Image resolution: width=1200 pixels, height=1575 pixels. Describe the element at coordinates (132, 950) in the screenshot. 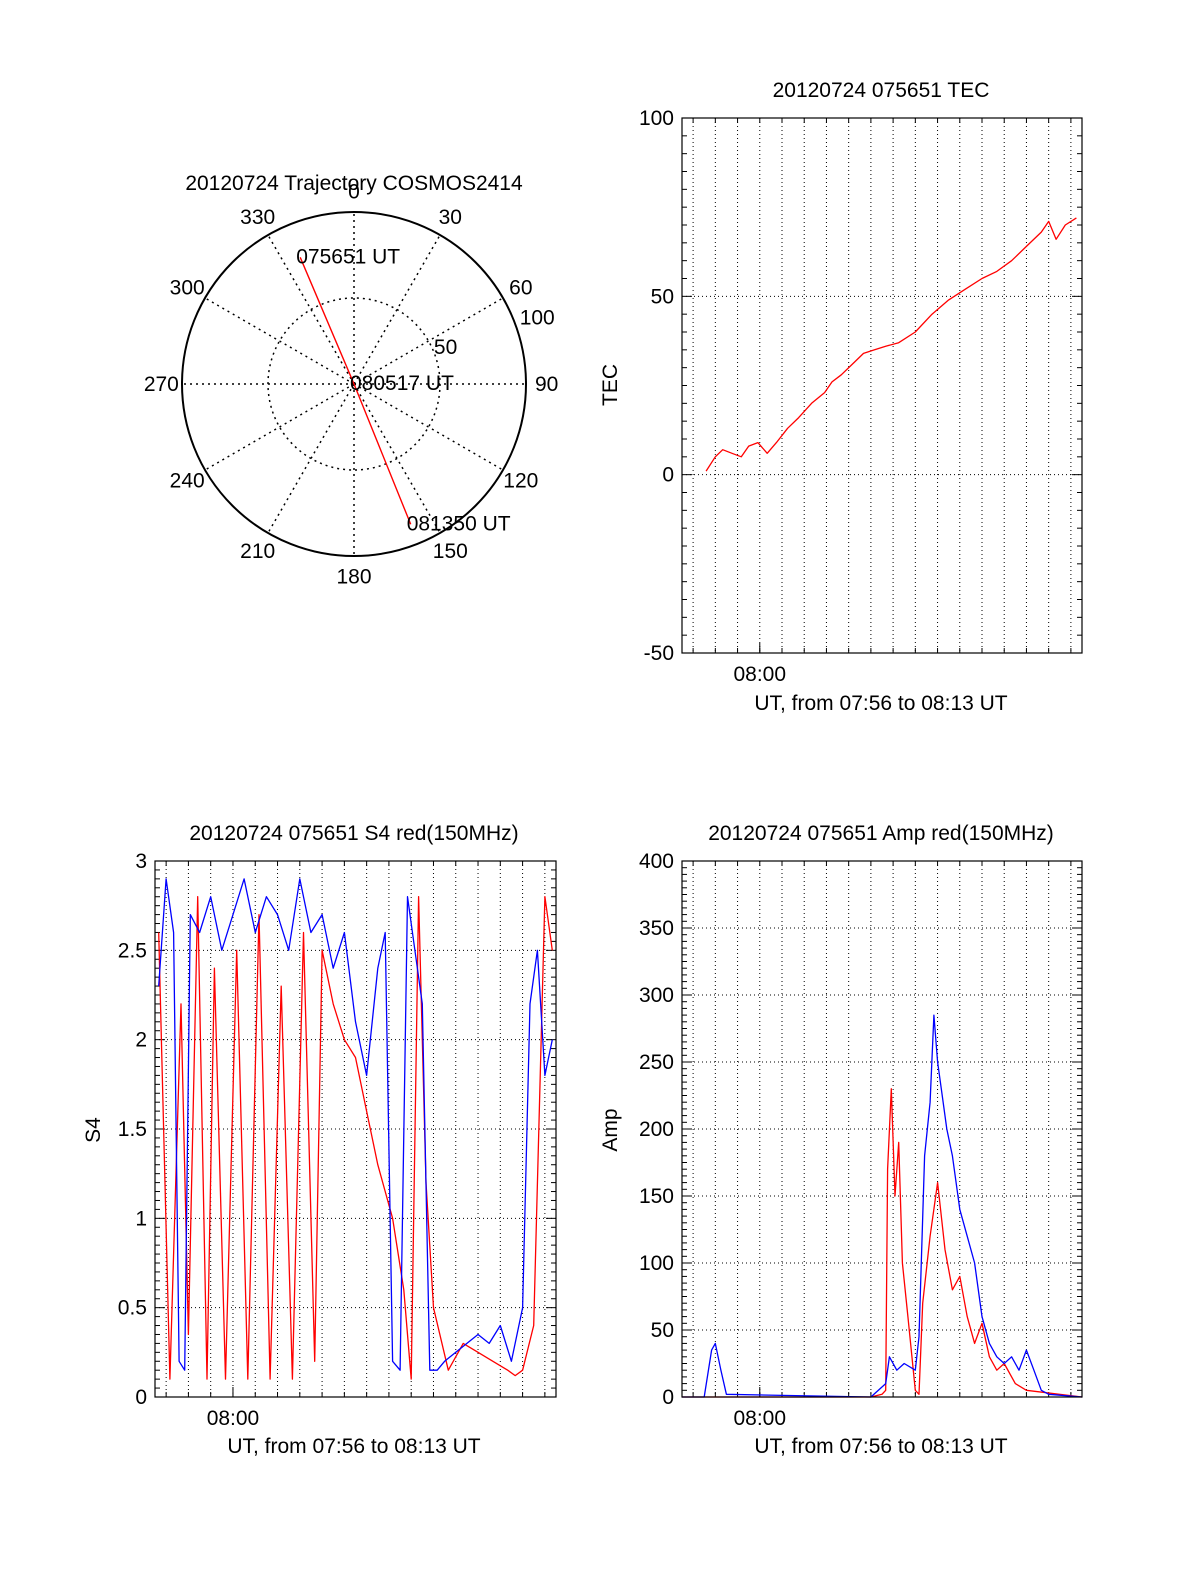

I see `s4-y-tick-label: 2.5` at that location.